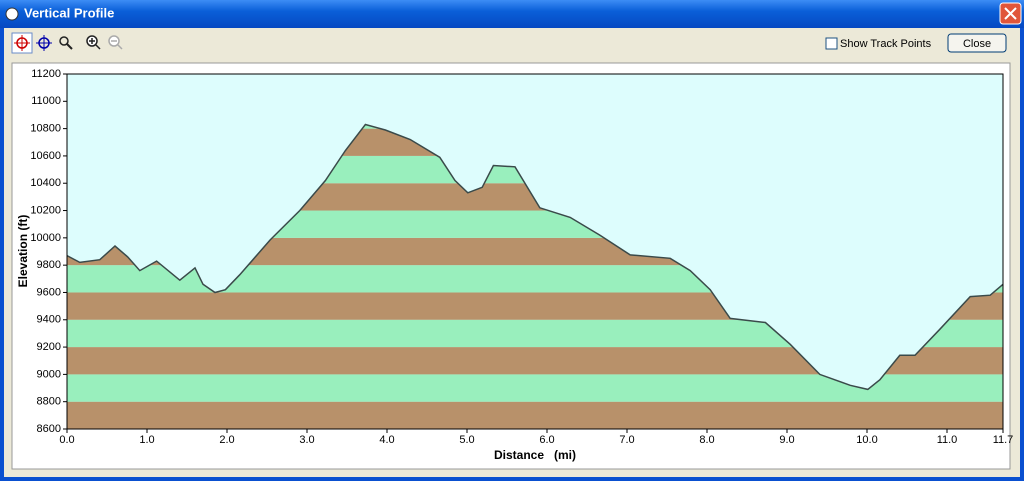 Image resolution: width=1024 pixels, height=486 pixels. I want to click on y-tick-label: 10200, so click(45, 210).